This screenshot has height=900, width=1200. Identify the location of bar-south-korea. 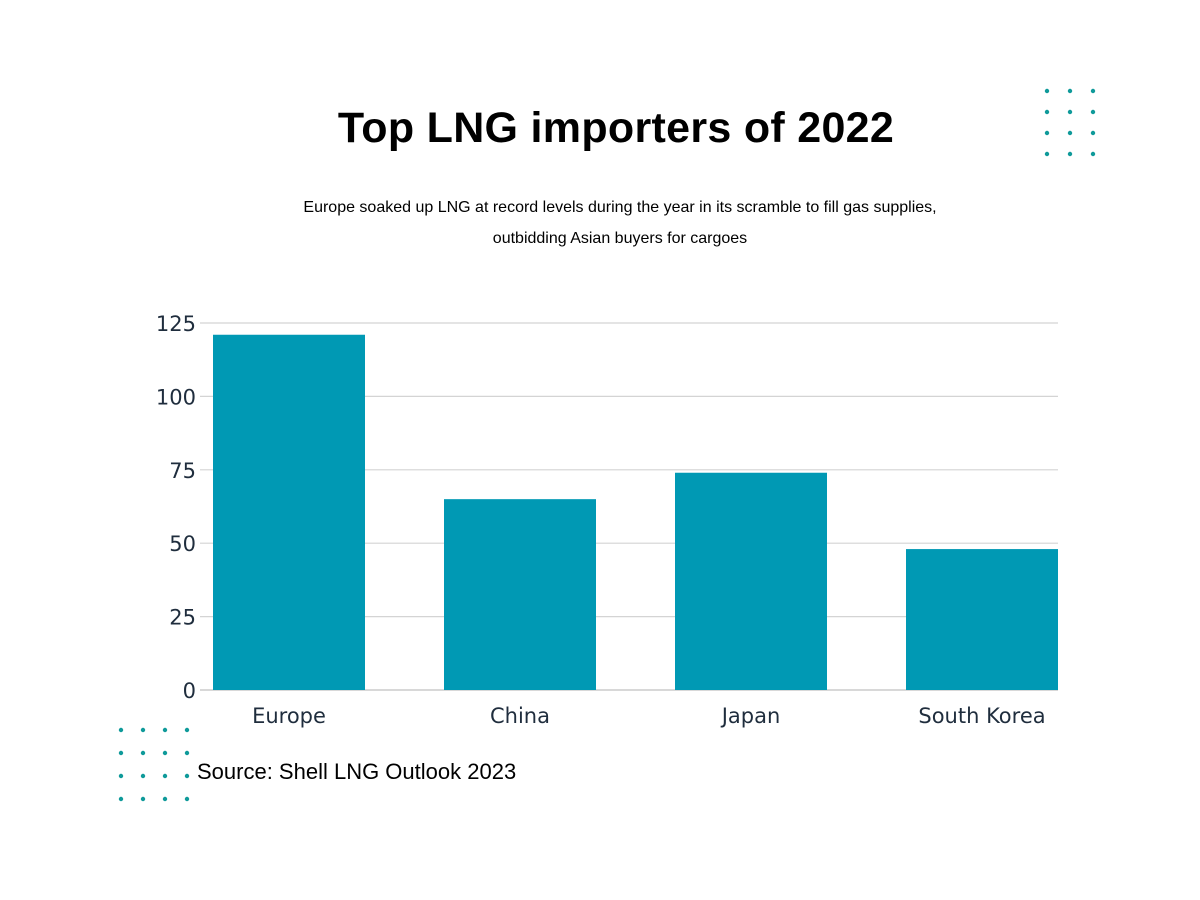
(982, 619).